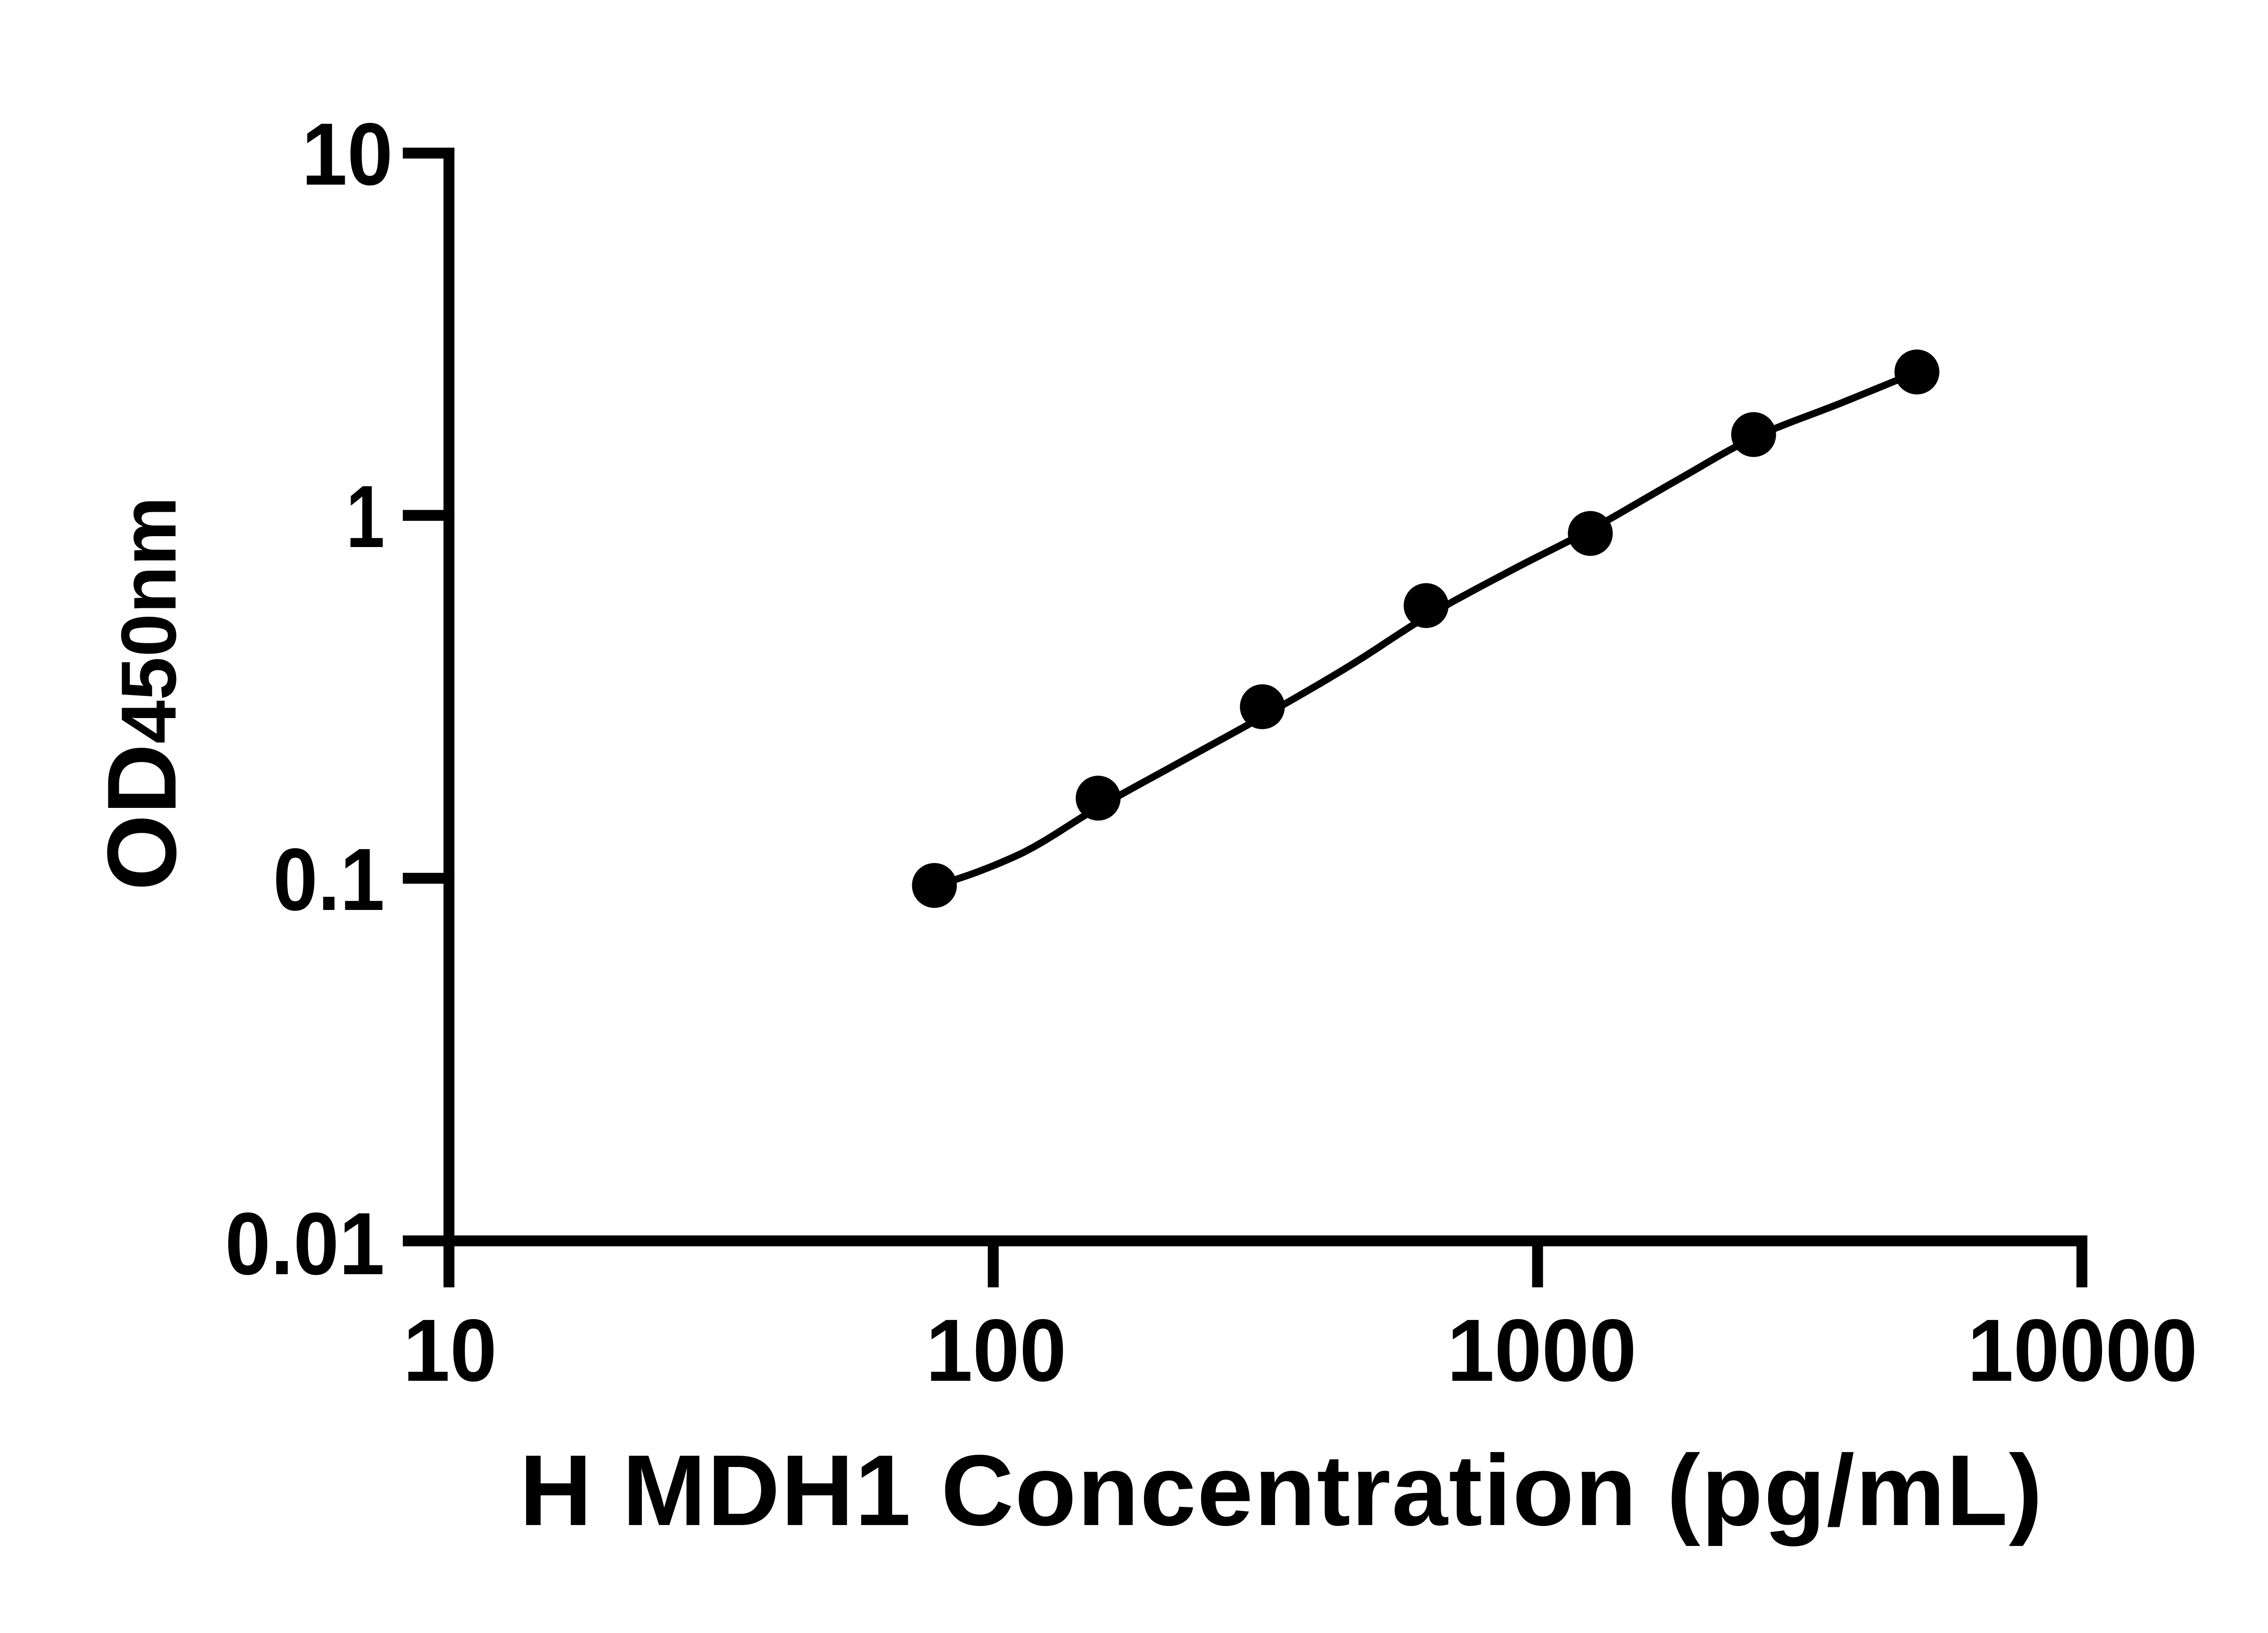  I want to click on svg-text: 100, so click(996, 1350).